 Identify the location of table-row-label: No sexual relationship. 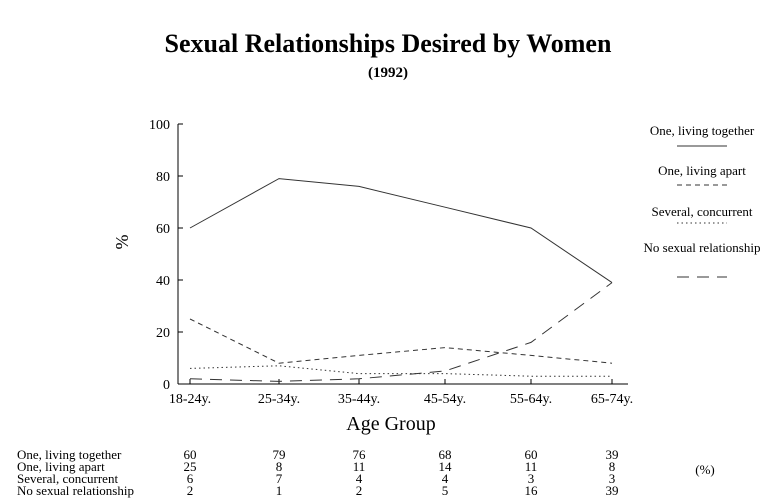
(75, 490).